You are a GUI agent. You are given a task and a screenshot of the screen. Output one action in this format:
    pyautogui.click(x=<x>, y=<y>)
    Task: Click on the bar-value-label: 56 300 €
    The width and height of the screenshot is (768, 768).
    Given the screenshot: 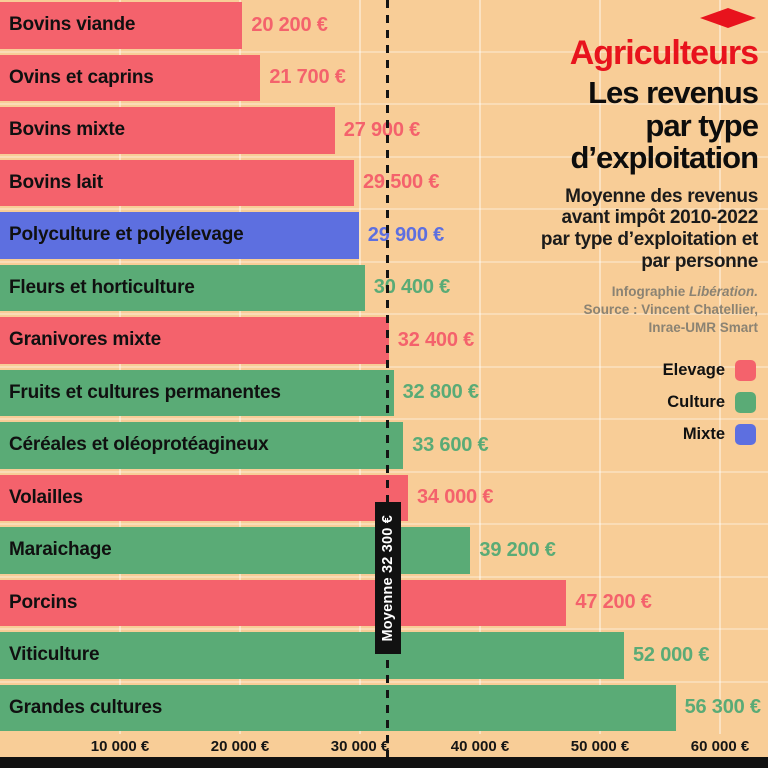 What is the action you would take?
    pyautogui.click(x=722, y=707)
    